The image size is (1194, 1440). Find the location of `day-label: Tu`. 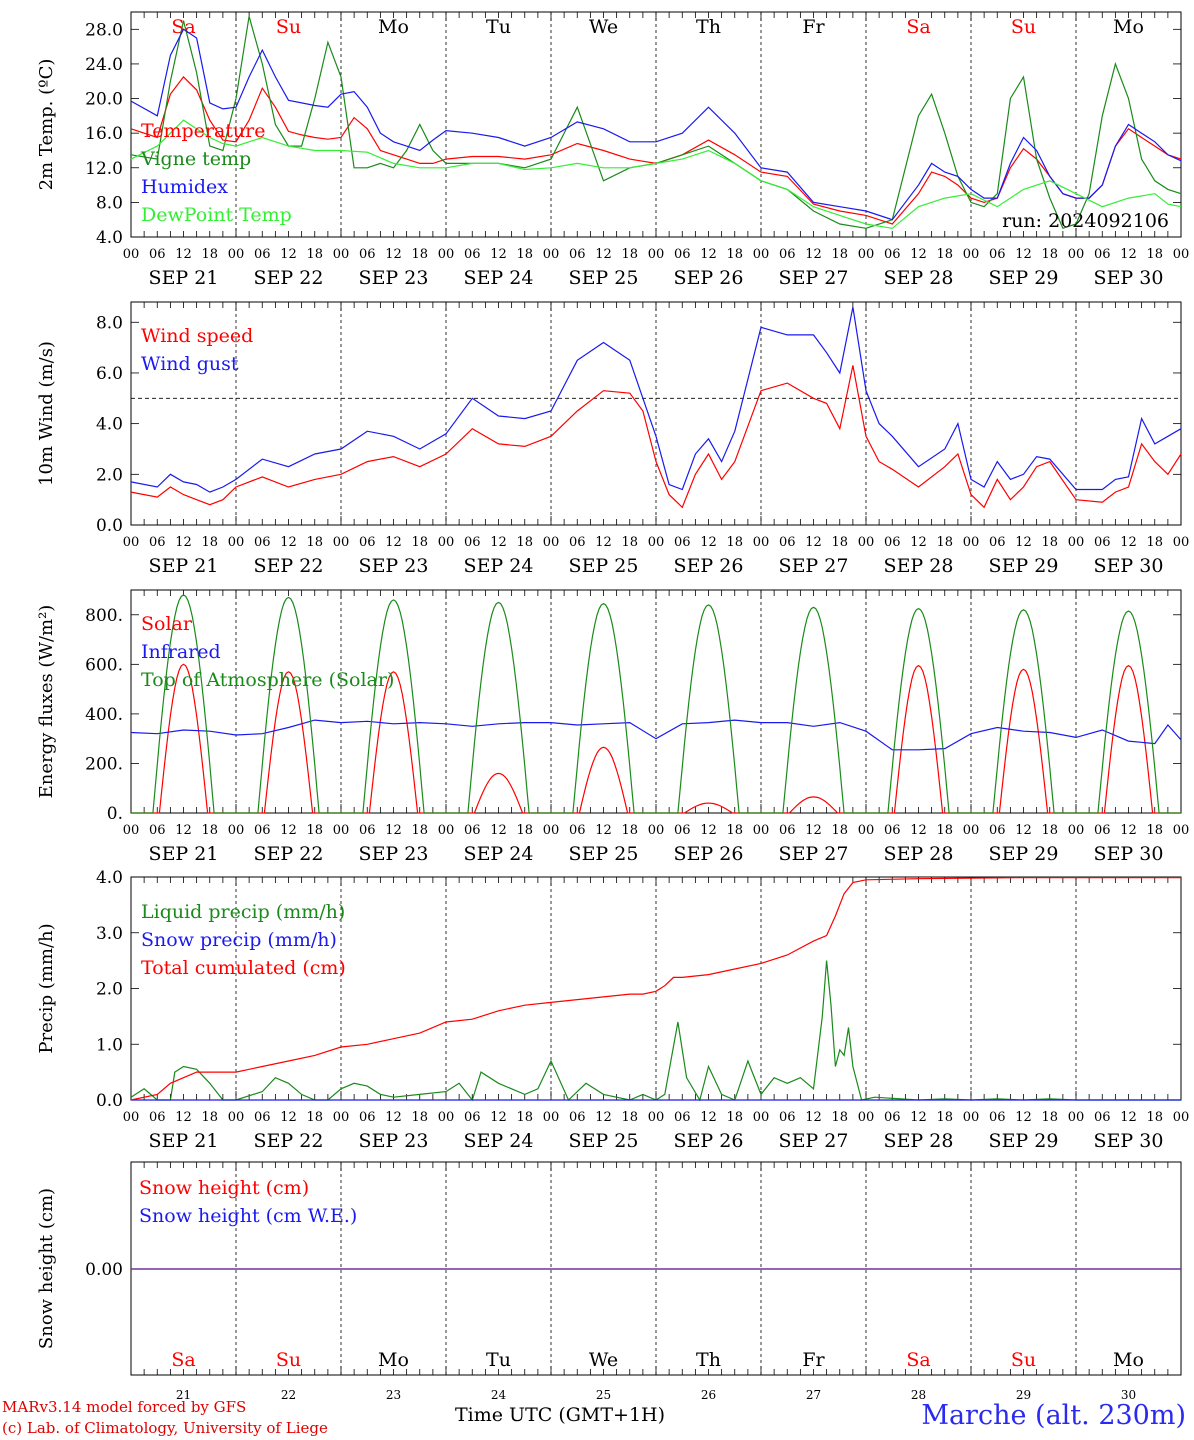

day-label: Tu is located at coordinates (498, 1360).